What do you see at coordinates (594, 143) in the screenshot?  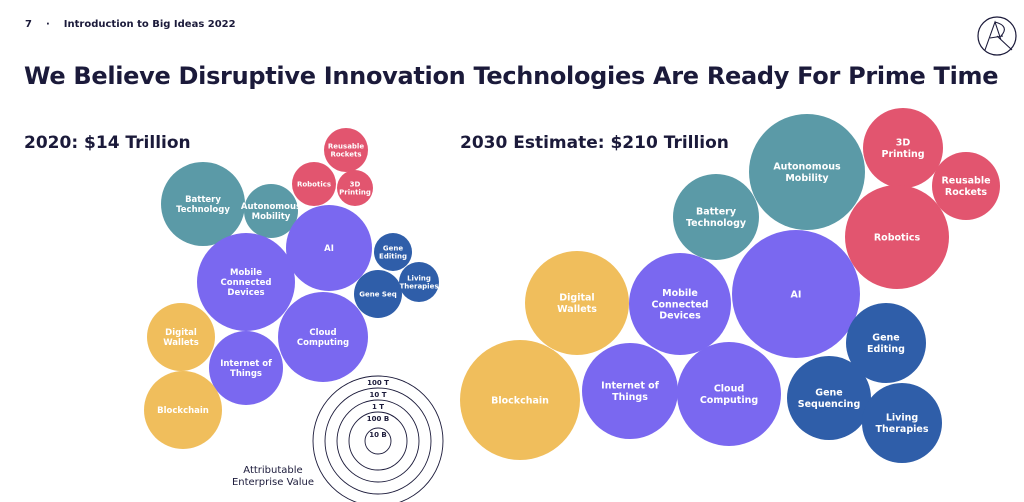 I see `chart-title-2030: 2030 Estimate: $210 Trillion` at bounding box center [594, 143].